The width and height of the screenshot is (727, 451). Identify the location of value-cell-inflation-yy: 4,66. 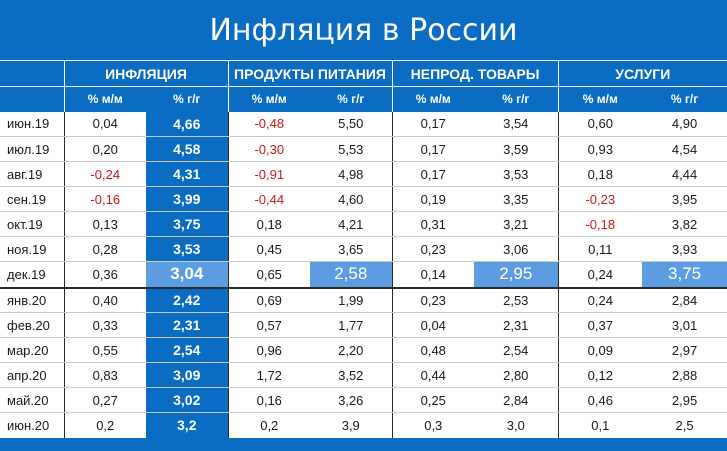
(187, 124).